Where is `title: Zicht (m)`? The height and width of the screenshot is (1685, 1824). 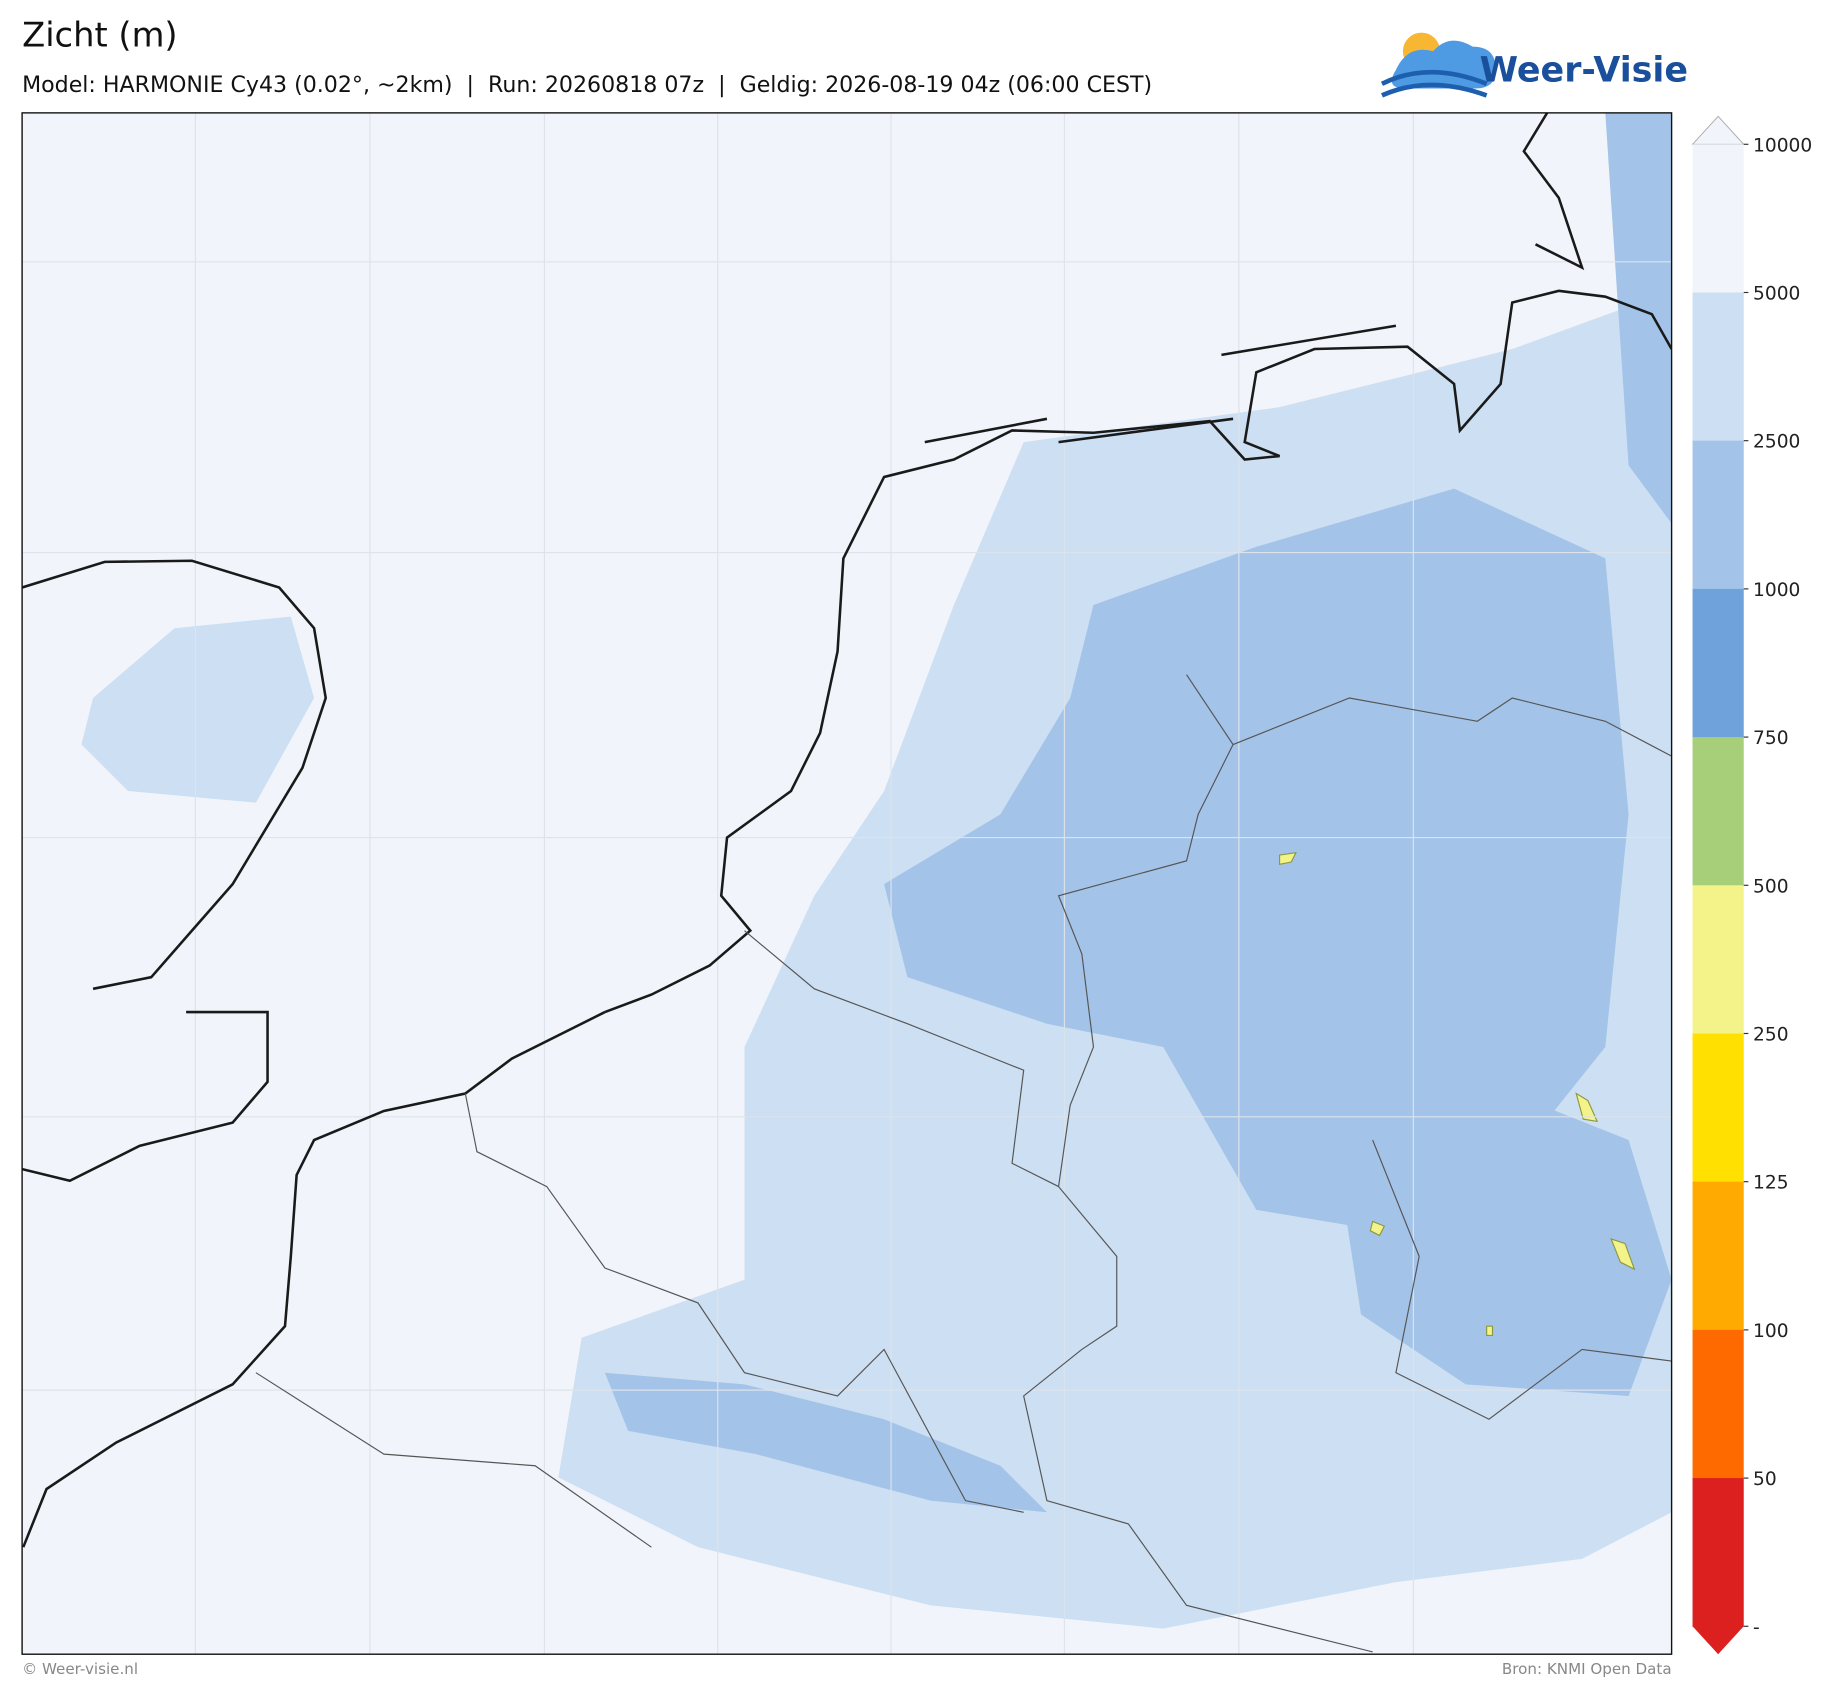 title: Zicht (m) is located at coordinates (99, 35).